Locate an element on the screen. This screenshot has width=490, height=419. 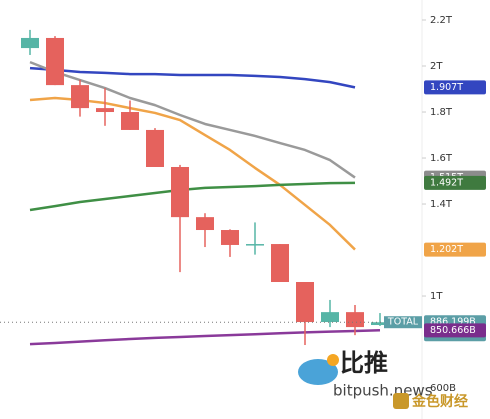
price-name: TOTAL is located at coordinates (403, 322).